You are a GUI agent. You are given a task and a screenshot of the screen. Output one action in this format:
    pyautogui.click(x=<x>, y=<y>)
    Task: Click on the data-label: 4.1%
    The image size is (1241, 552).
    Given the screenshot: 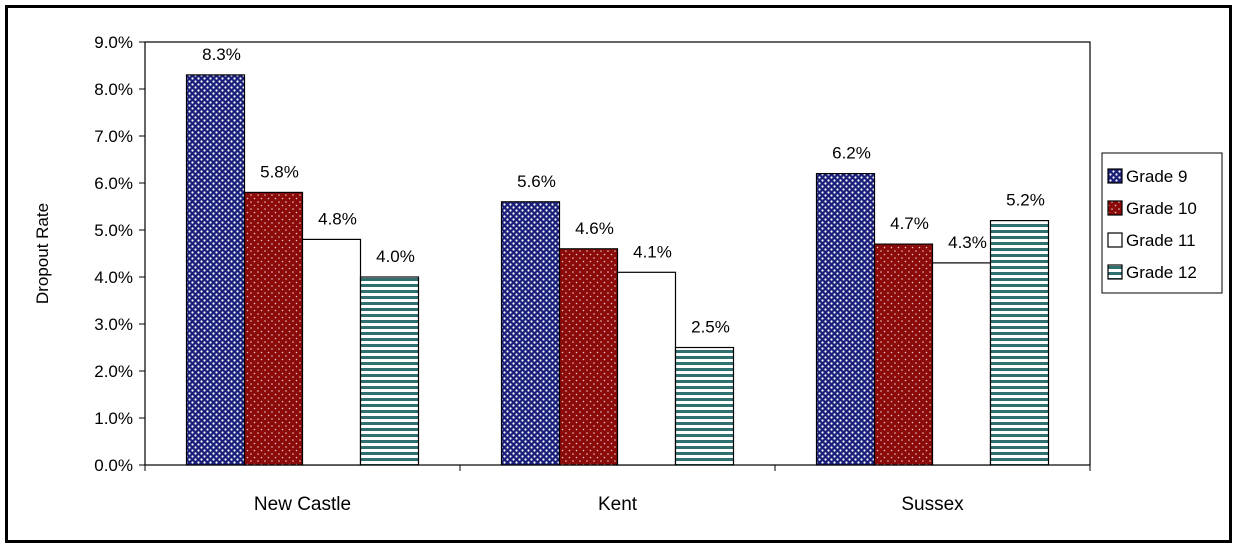 What is the action you would take?
    pyautogui.click(x=652, y=251)
    